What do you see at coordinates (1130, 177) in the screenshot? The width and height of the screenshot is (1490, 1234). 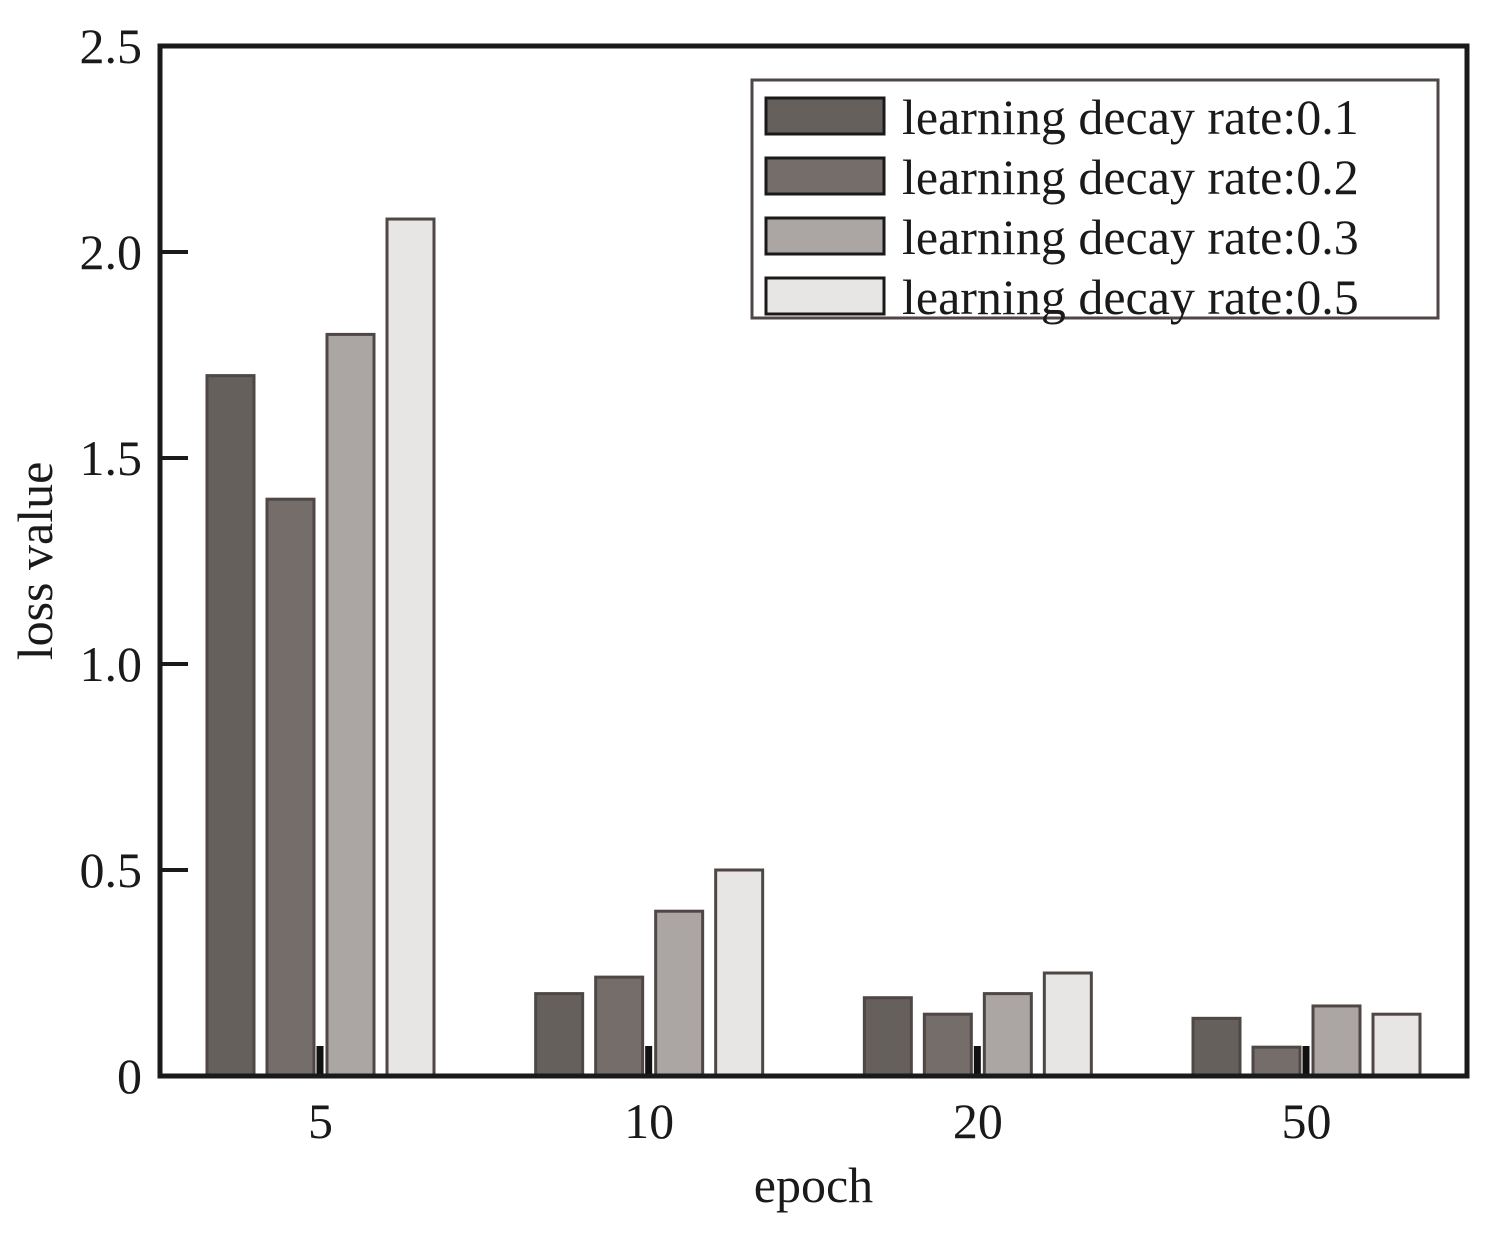 I see `legend-entry-label: learning decay rate:0.2` at bounding box center [1130, 177].